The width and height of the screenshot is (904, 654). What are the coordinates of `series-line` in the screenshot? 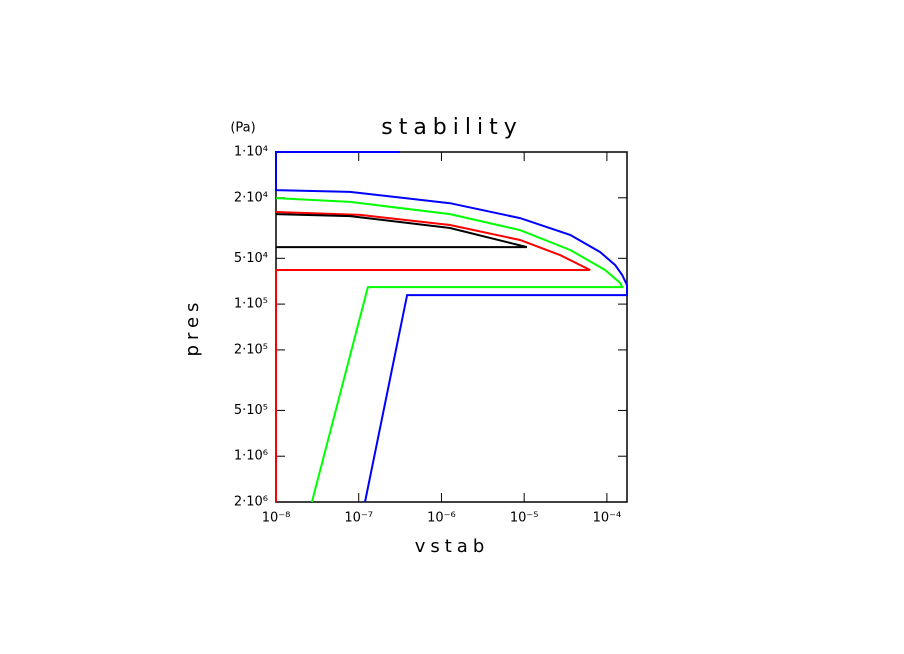 It's located at (401, 231).